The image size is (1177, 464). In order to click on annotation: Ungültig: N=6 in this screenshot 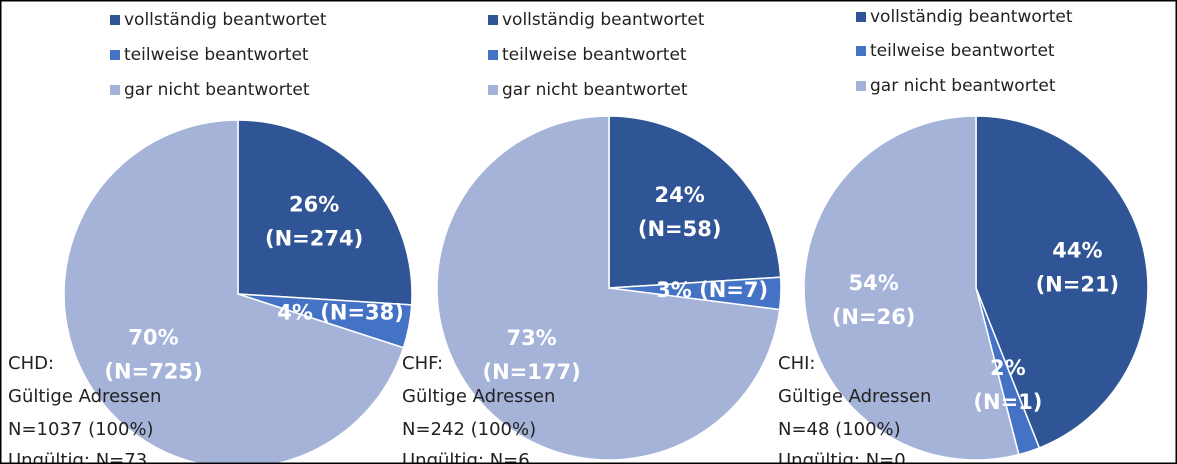, I will do `click(466, 457)`.